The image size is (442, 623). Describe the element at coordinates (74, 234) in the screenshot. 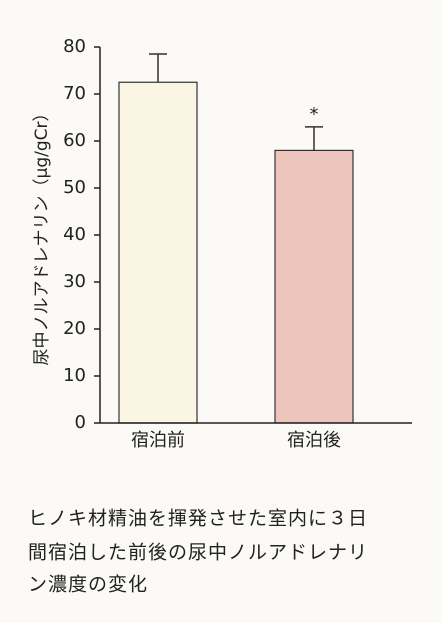

I see `y-tick-label: 40` at that location.